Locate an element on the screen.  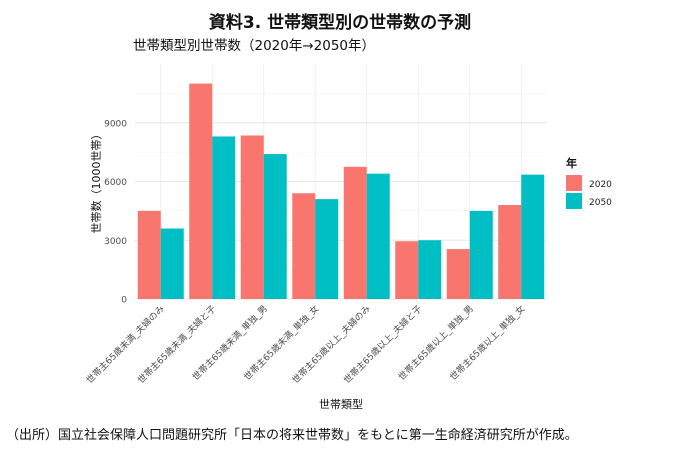
legend-key-2020 is located at coordinates (574, 183).